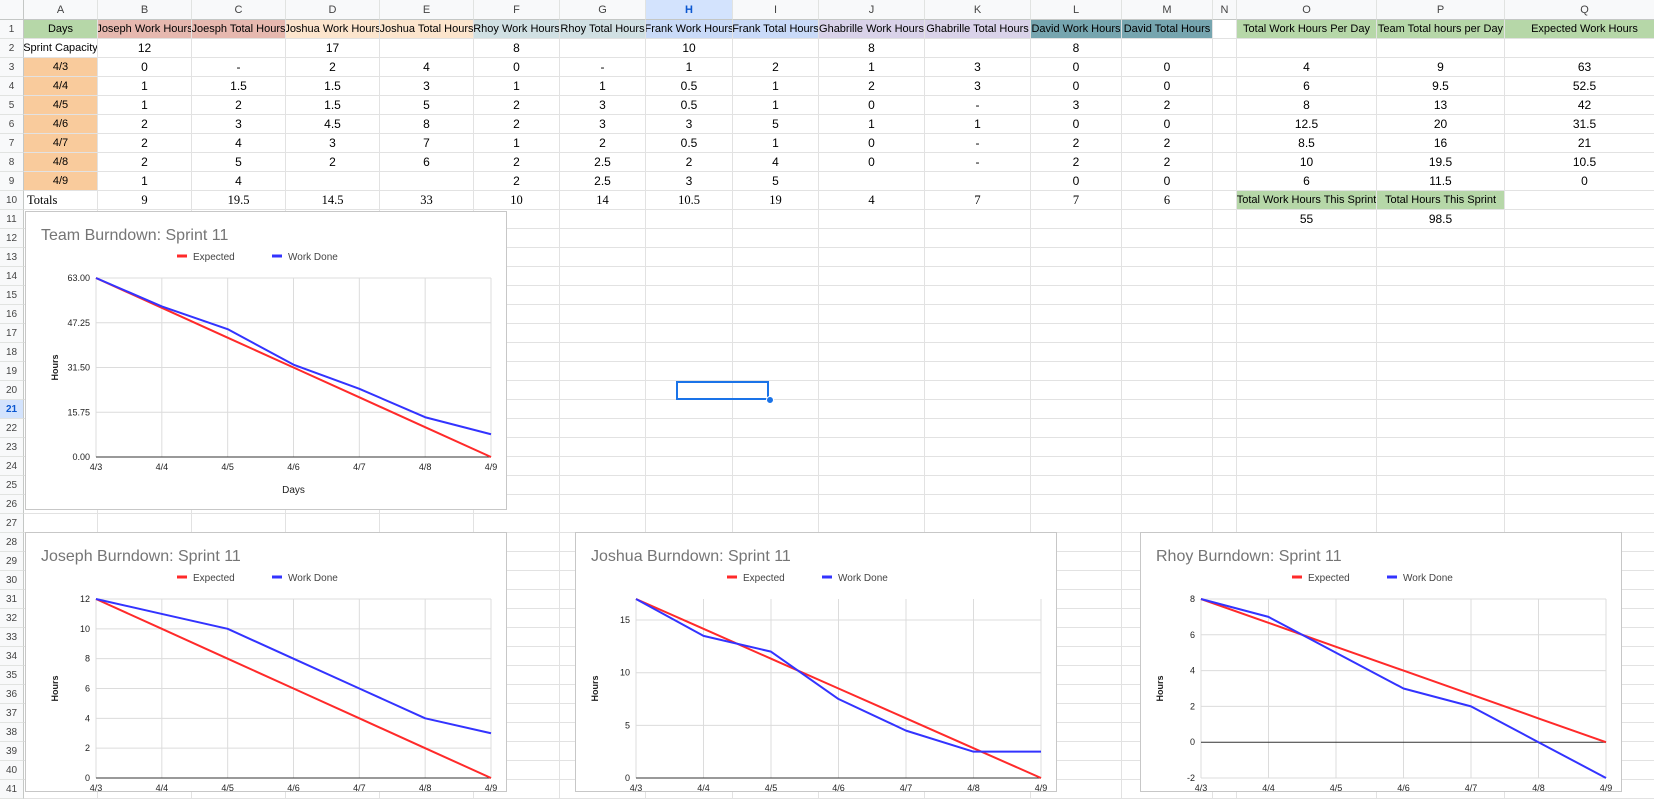 The height and width of the screenshot is (799, 1654). What do you see at coordinates (12, 675) in the screenshot?
I see `row-header-35: 35` at bounding box center [12, 675].